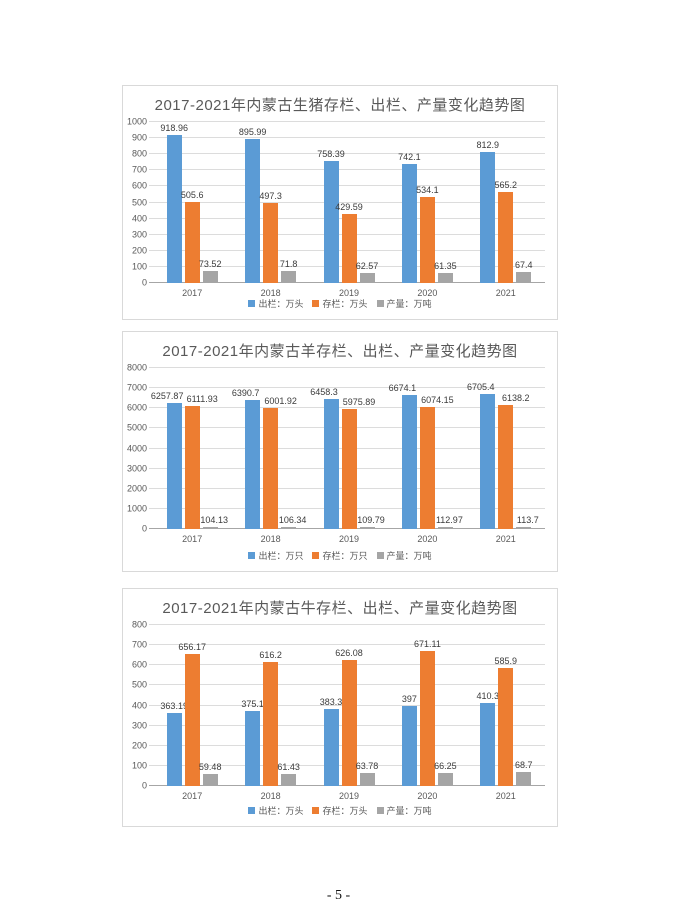 The image size is (677, 922). Describe the element at coordinates (409, 156) in the screenshot. I see `bar-value-label: 742.1` at that location.